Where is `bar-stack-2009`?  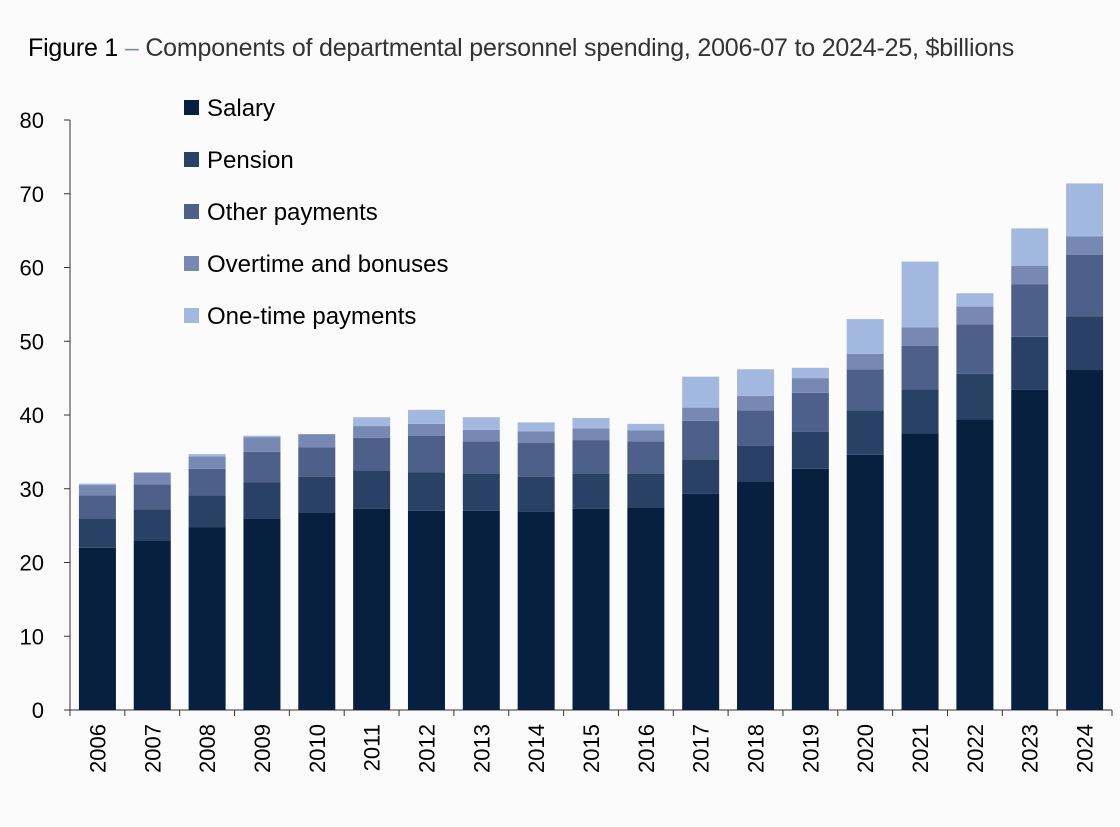 bar-stack-2009 is located at coordinates (262, 572).